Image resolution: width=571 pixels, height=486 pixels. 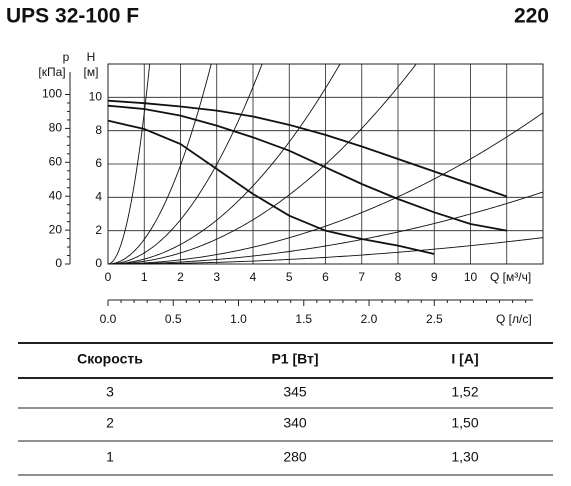 I want to click on x-tick-label: 10, so click(x=471, y=277).